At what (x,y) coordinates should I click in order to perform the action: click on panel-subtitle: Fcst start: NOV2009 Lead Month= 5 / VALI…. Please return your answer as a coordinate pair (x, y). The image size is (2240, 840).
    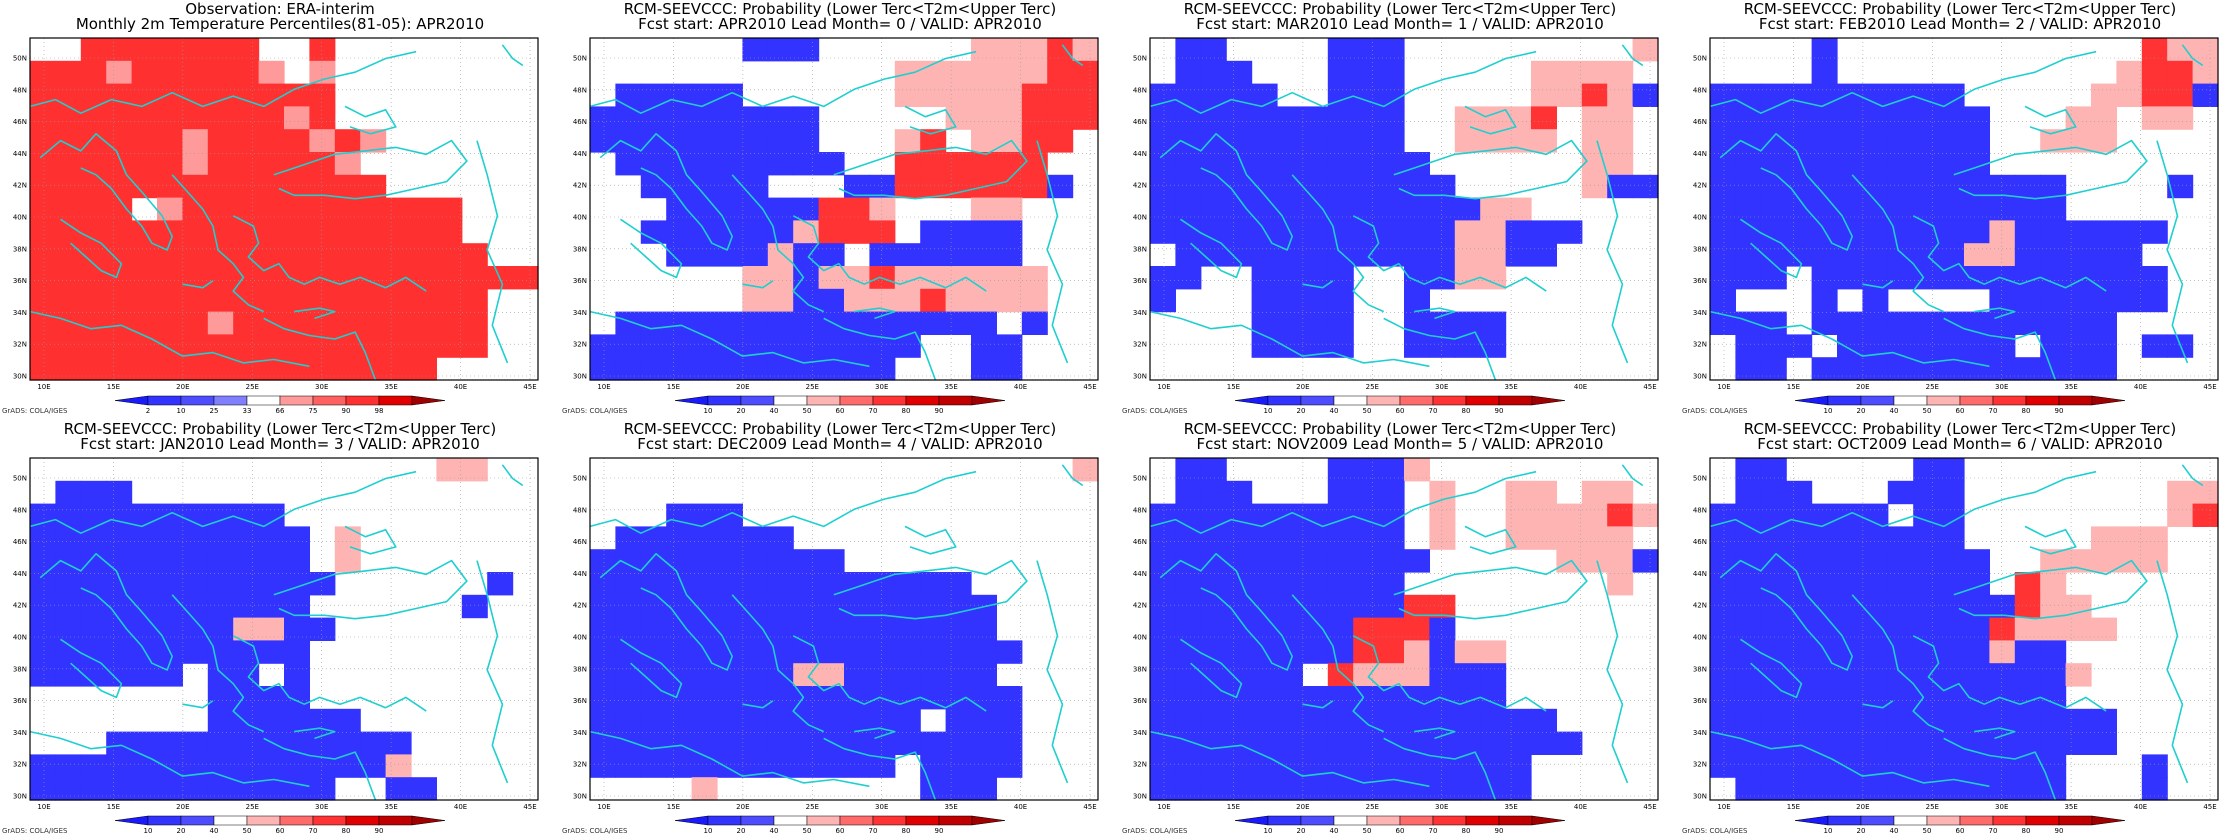
    Looking at the image, I should click on (1400, 444).